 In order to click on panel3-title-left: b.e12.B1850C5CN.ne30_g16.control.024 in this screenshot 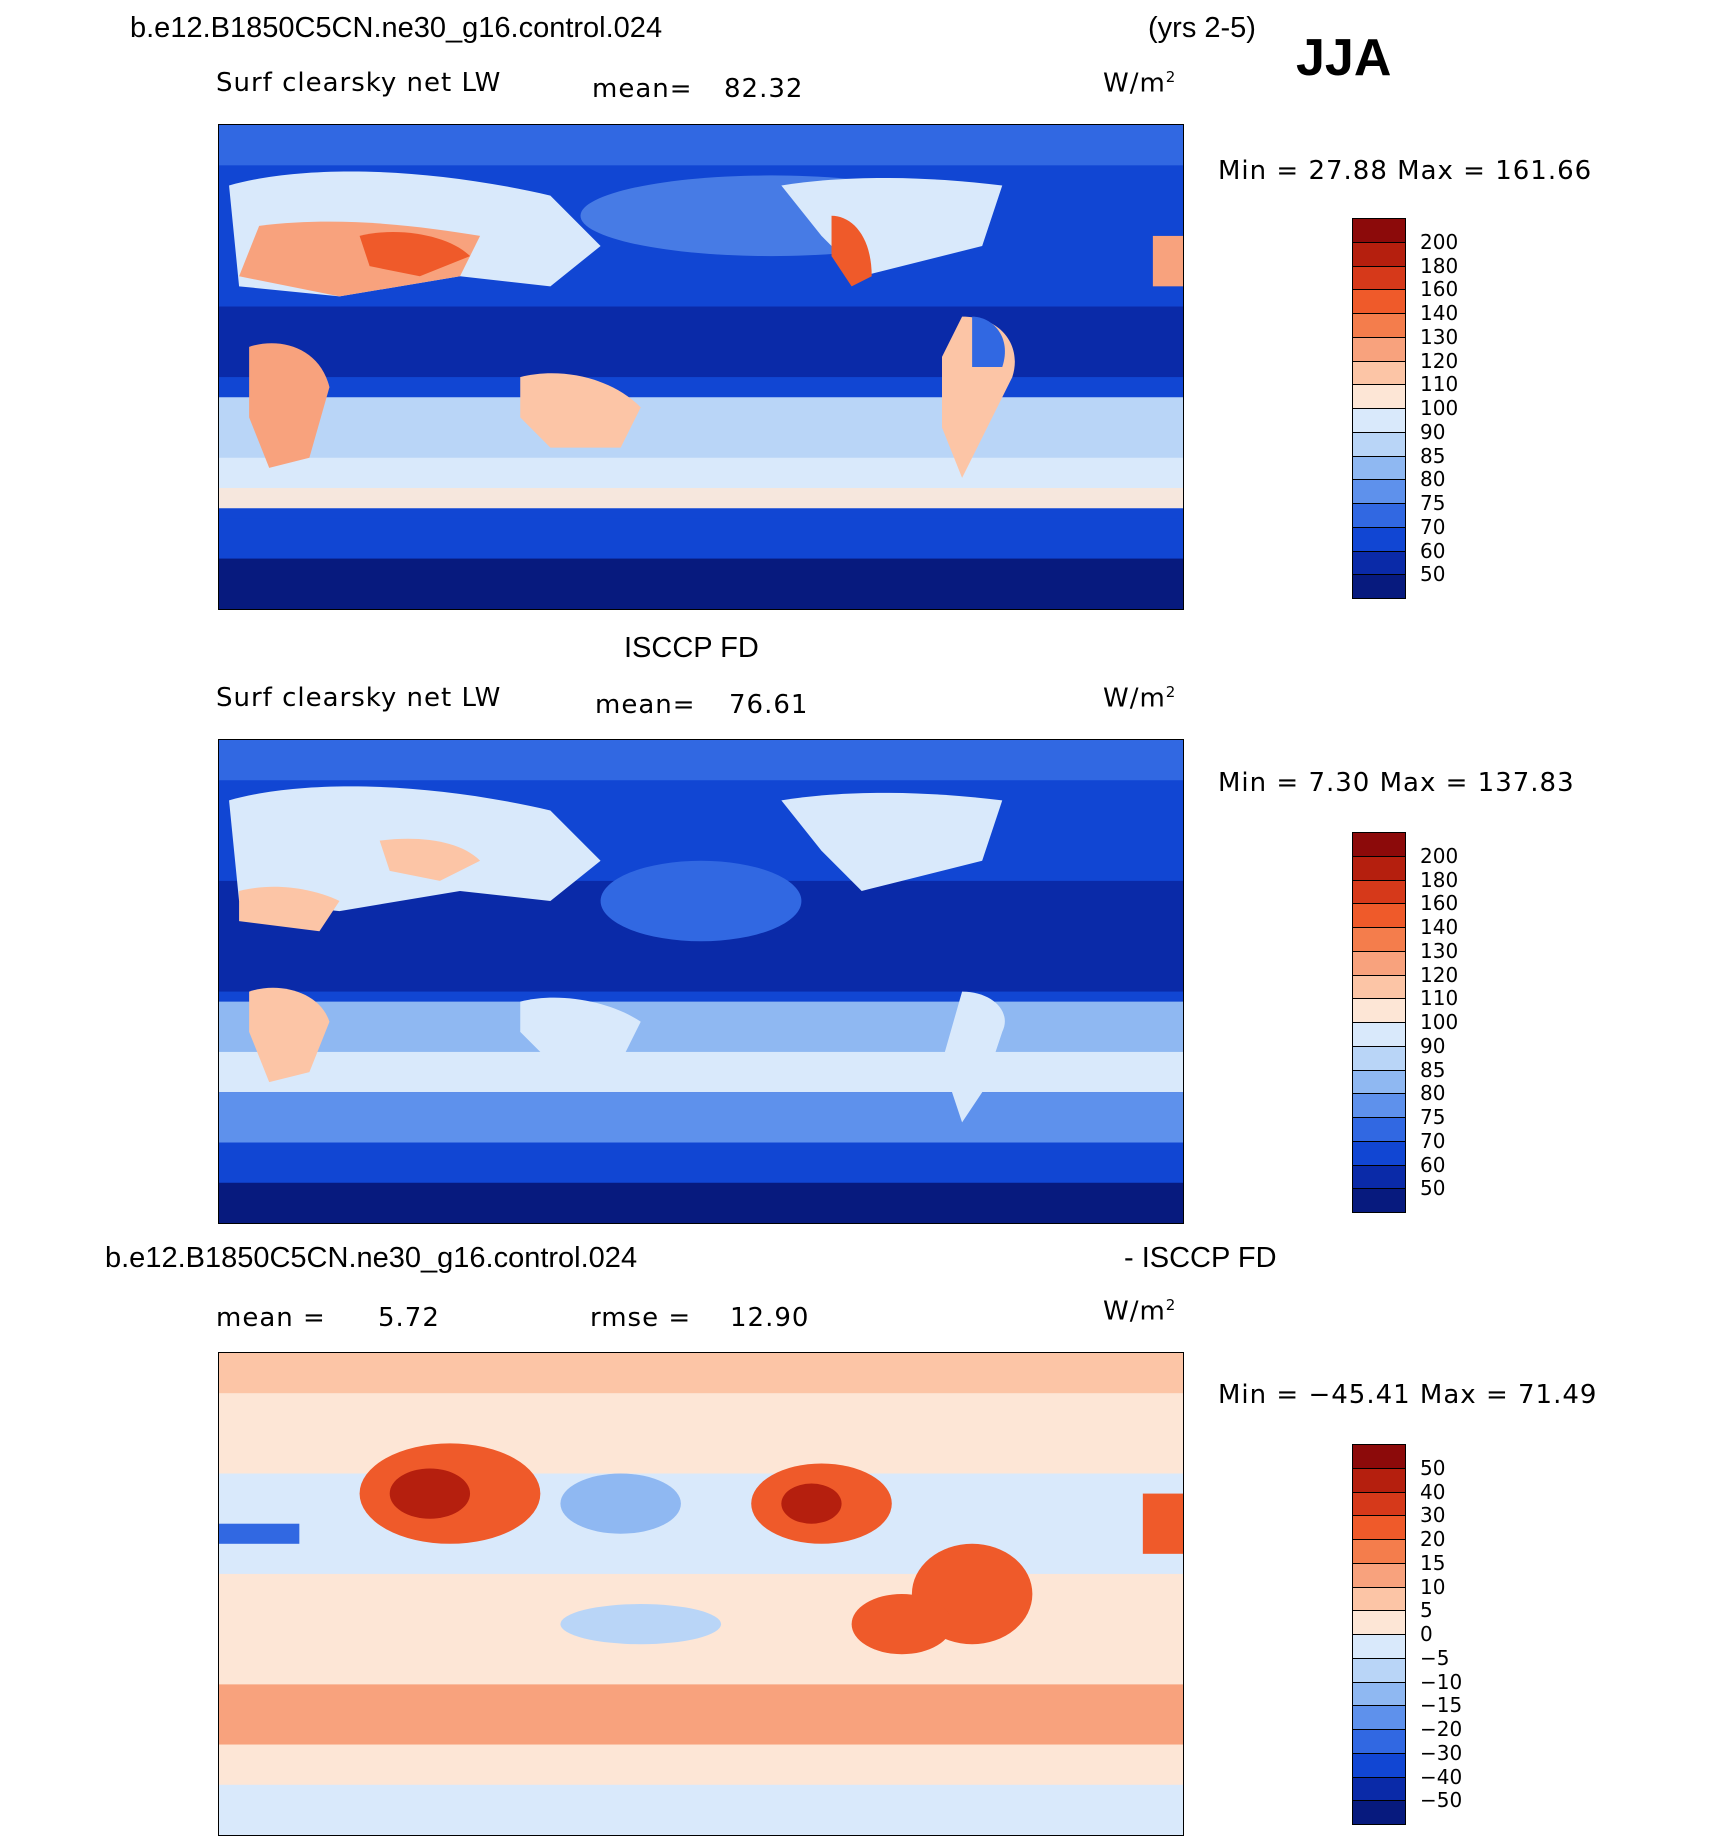, I will do `click(371, 1258)`.